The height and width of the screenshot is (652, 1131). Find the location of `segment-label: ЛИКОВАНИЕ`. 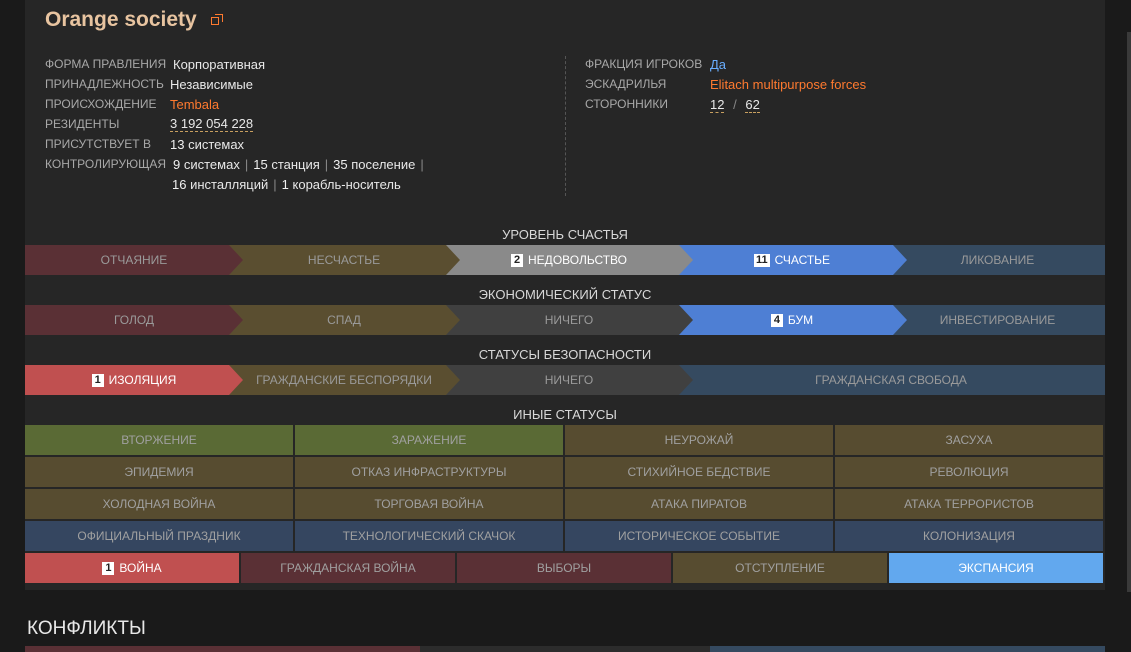

segment-label: ЛИКОВАНИЕ is located at coordinates (997, 260).